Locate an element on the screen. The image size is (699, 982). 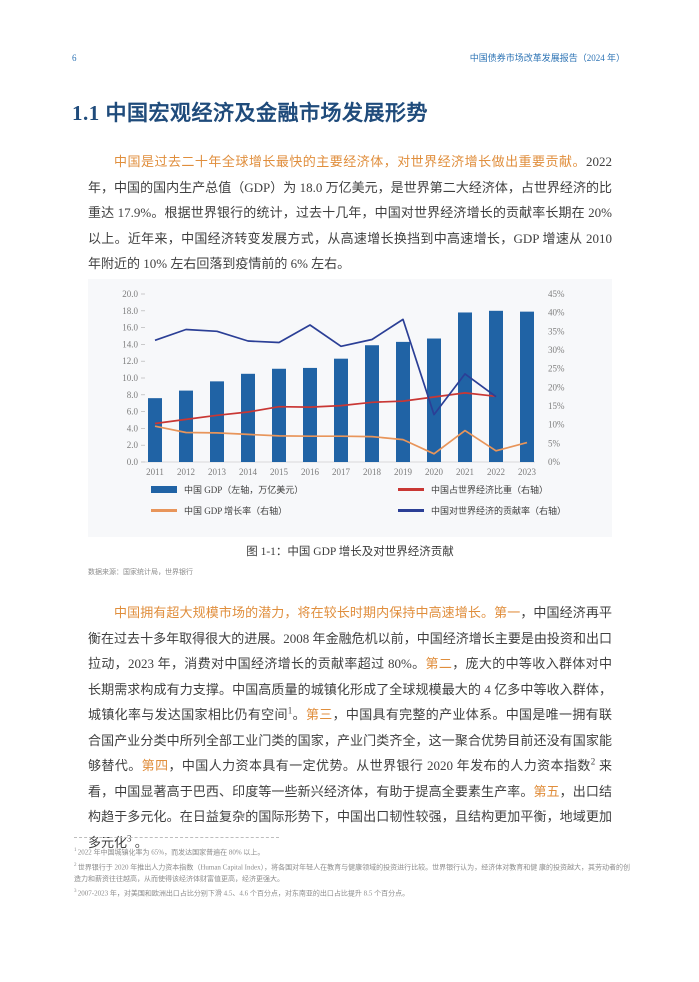
svg-text: 2020 is located at coordinates (434, 472).